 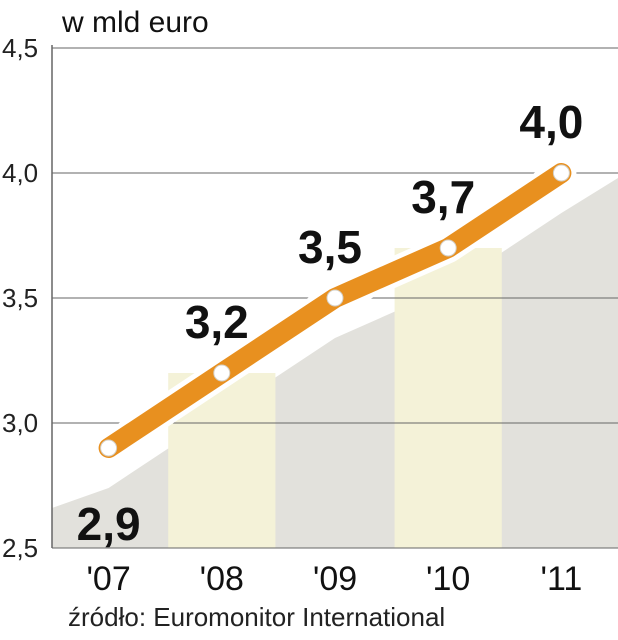 What do you see at coordinates (256, 617) in the screenshot?
I see `source-label: źródło: Euromonitor International` at bounding box center [256, 617].